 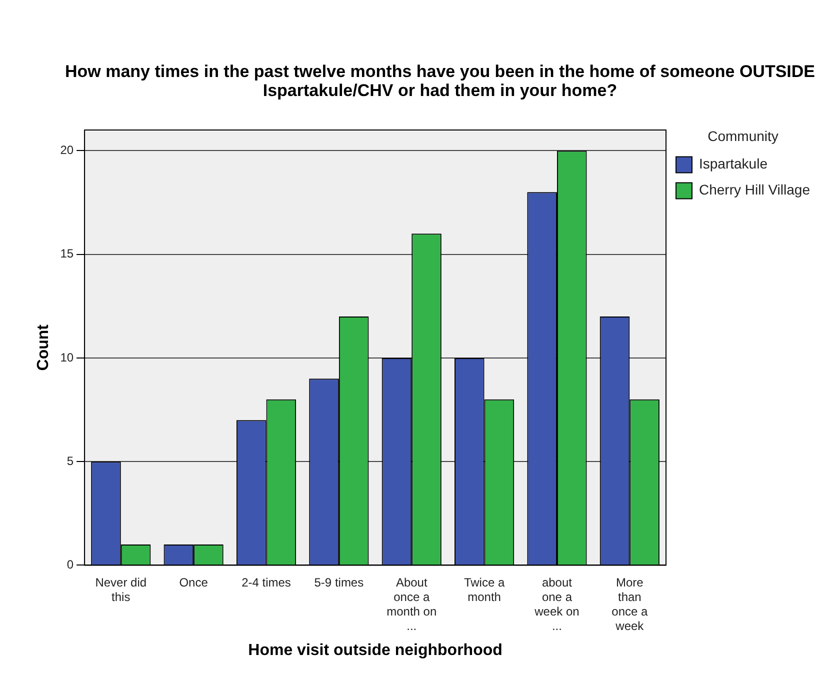 I want to click on y-axis-title: Count, so click(x=43, y=347).